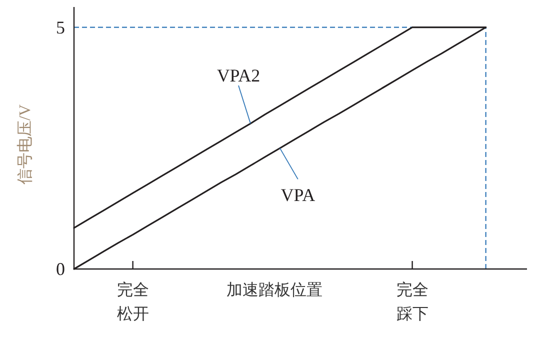 This screenshot has width=543, height=341. I want to click on x-tick-label: 完全踩下, so click(412, 302).